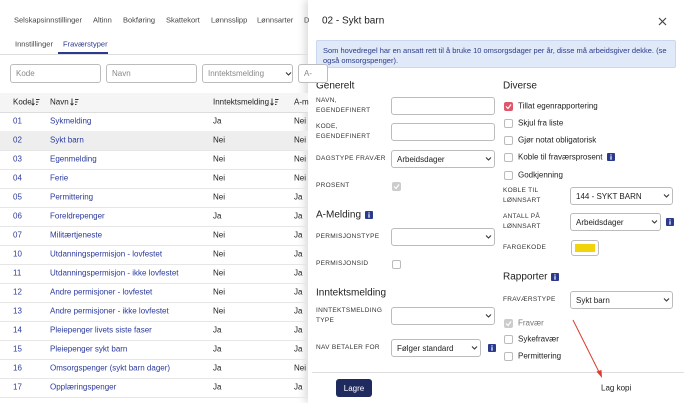 The width and height of the screenshot is (688, 403). Describe the element at coordinates (275, 20) in the screenshot. I see `nav-tab: Lønnsarter` at that location.